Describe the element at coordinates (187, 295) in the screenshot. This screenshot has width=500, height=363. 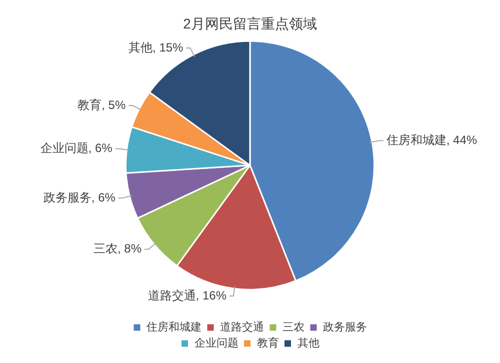
I see `data-label: 道路交通, 16%` at that location.